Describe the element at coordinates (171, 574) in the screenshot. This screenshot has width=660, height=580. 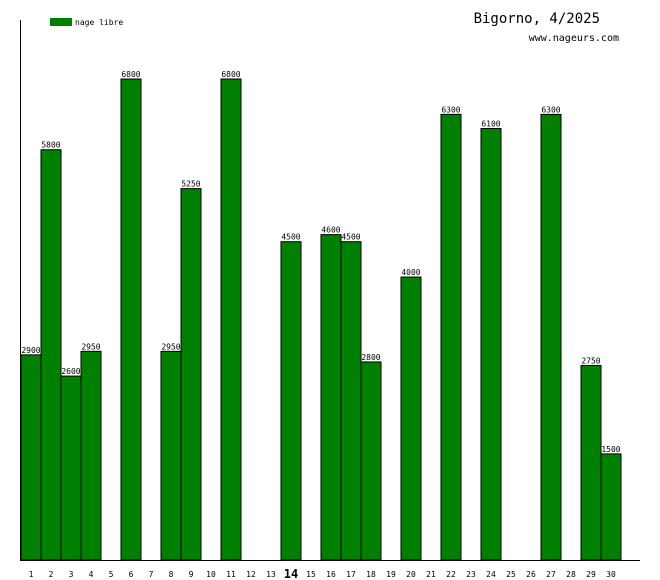
I see `x-tick-label-8: 8` at that location.